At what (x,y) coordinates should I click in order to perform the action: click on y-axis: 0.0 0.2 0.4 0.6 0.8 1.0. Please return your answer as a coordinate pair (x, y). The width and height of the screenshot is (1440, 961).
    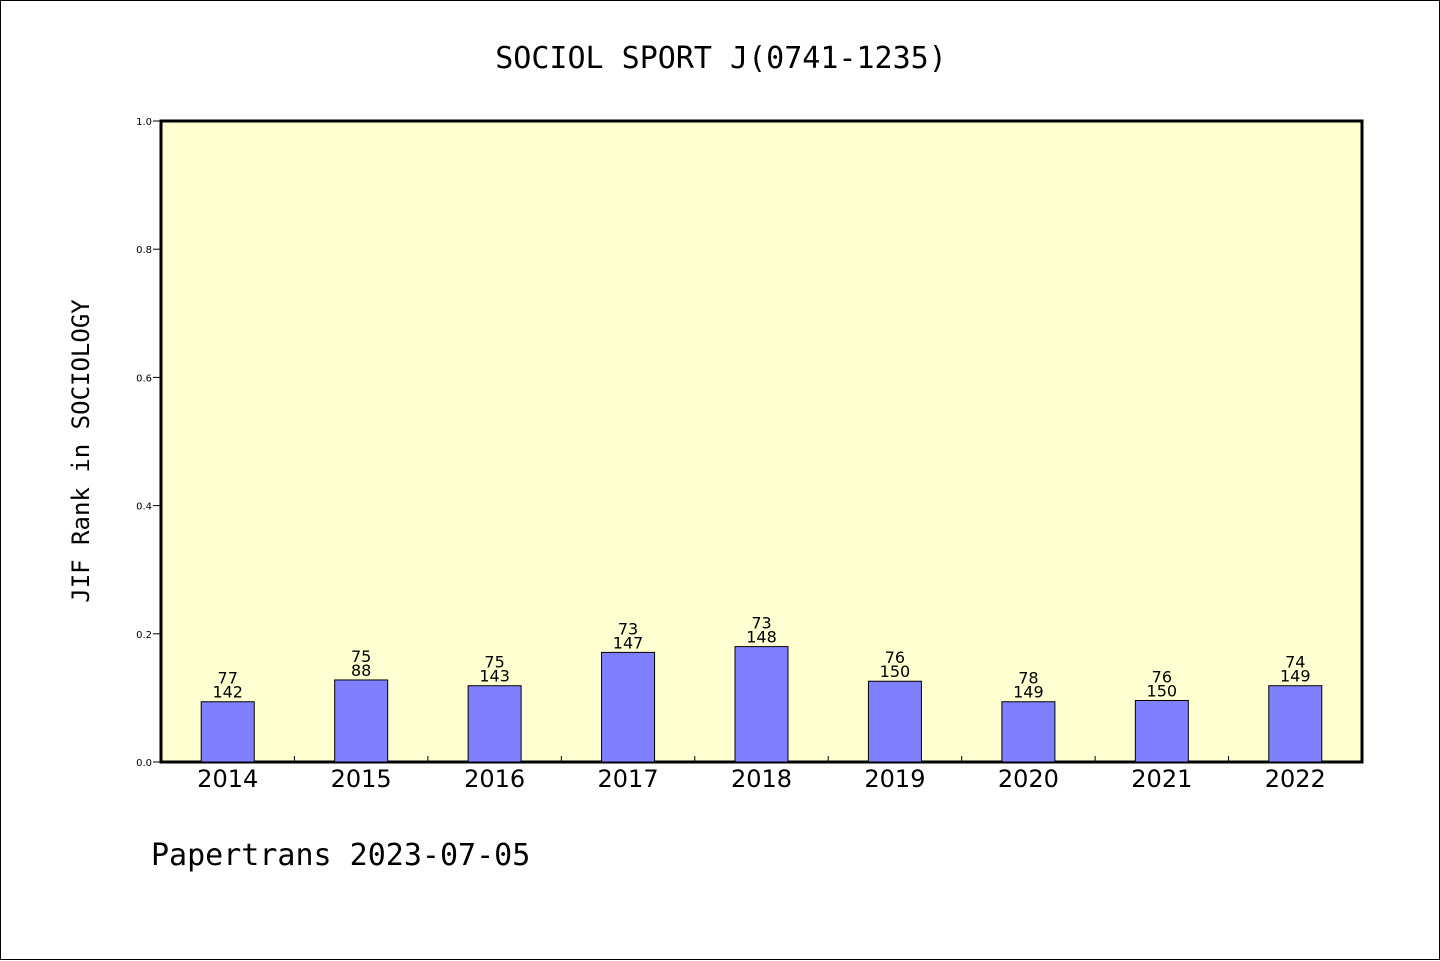
    Looking at the image, I should click on (148, 443).